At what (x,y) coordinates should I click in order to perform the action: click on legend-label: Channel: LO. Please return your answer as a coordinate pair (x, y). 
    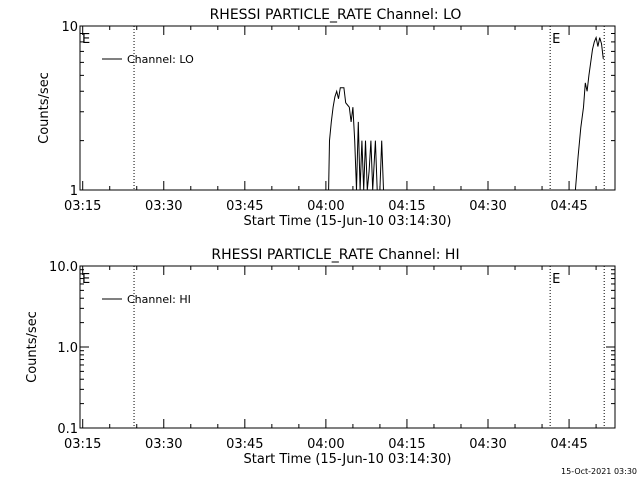
    Looking at the image, I should click on (160, 59).